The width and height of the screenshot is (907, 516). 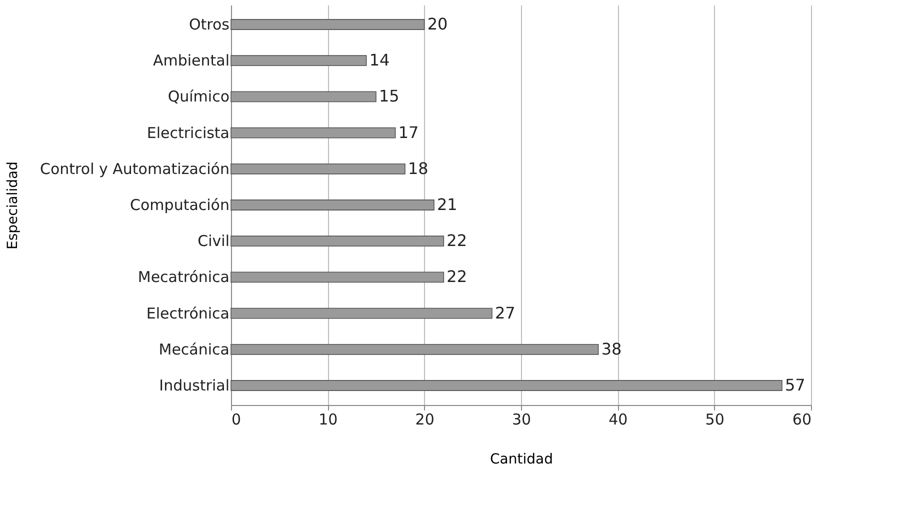 What do you see at coordinates (328, 419) in the screenshot?
I see `x-tick-label: 10` at bounding box center [328, 419].